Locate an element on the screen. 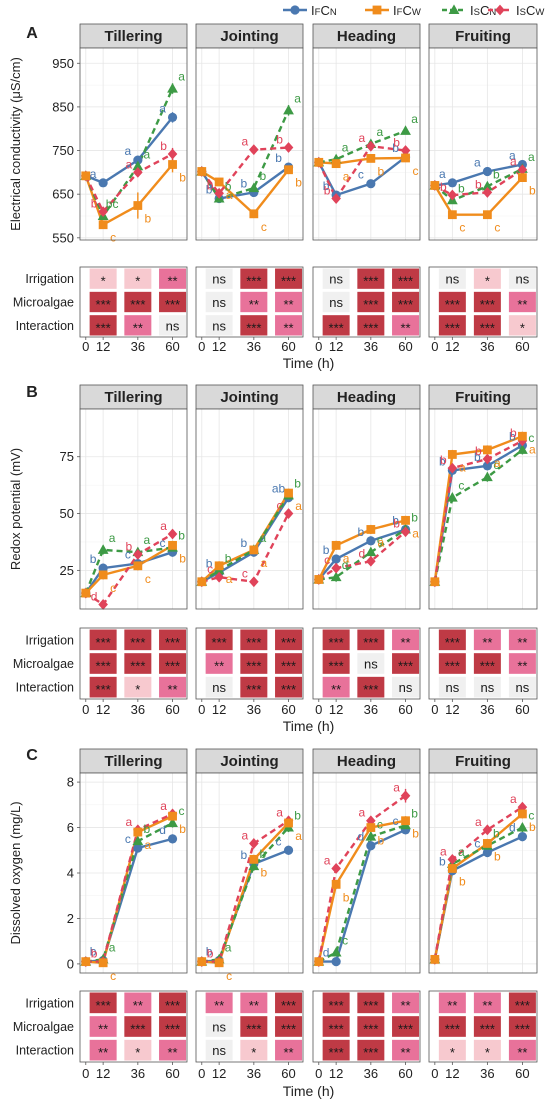 The width and height of the screenshot is (550, 1106). significance-table: *** *** ***** *** ***ns *** *** is located at coordinates (249, 663).